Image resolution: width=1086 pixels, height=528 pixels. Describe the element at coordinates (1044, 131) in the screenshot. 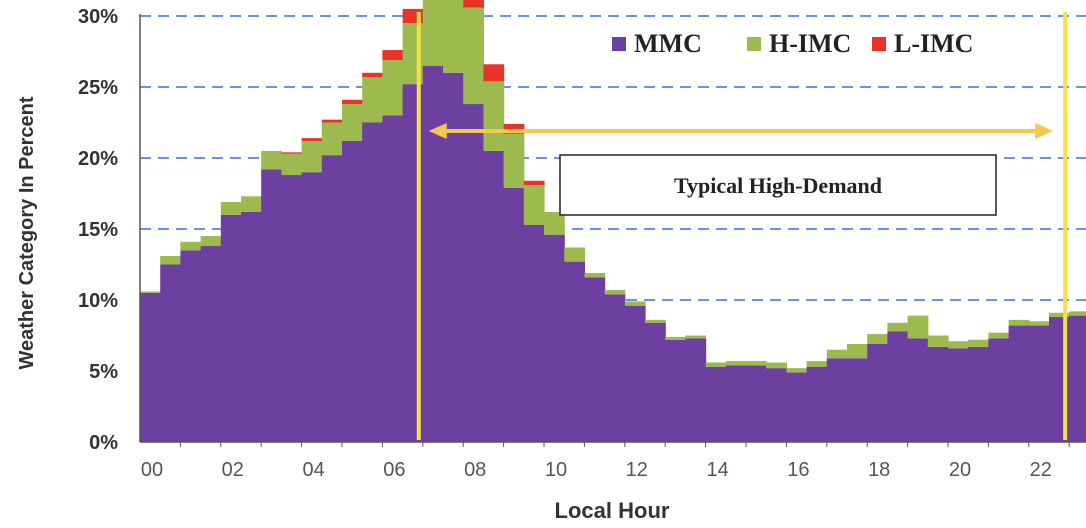

I see `demand-arrow-head-right` at that location.